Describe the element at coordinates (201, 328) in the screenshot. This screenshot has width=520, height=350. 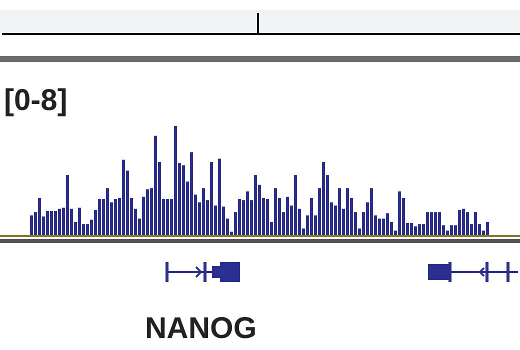
I see `text: NANOG` at that location.